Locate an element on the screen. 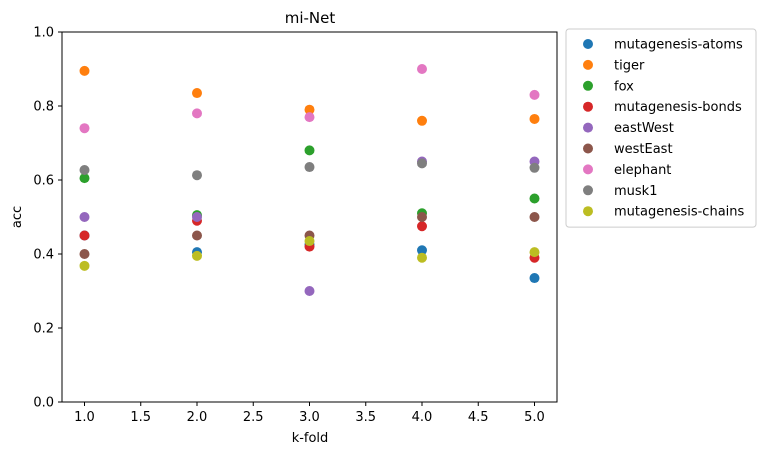 This screenshot has height=455, width=768. legend-label-elephant: elephant is located at coordinates (642, 170).